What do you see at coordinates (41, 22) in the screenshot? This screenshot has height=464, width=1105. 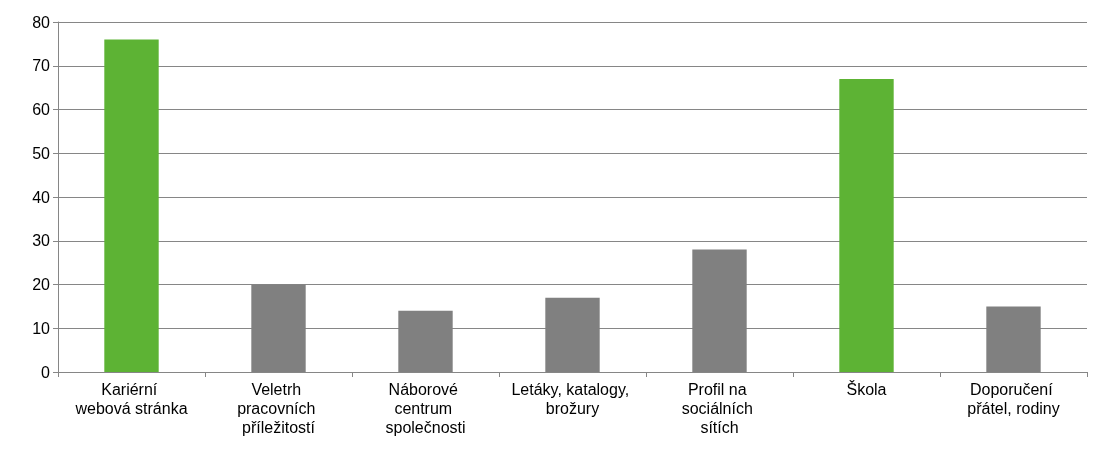 I see `y-tick-label: 80` at bounding box center [41, 22].